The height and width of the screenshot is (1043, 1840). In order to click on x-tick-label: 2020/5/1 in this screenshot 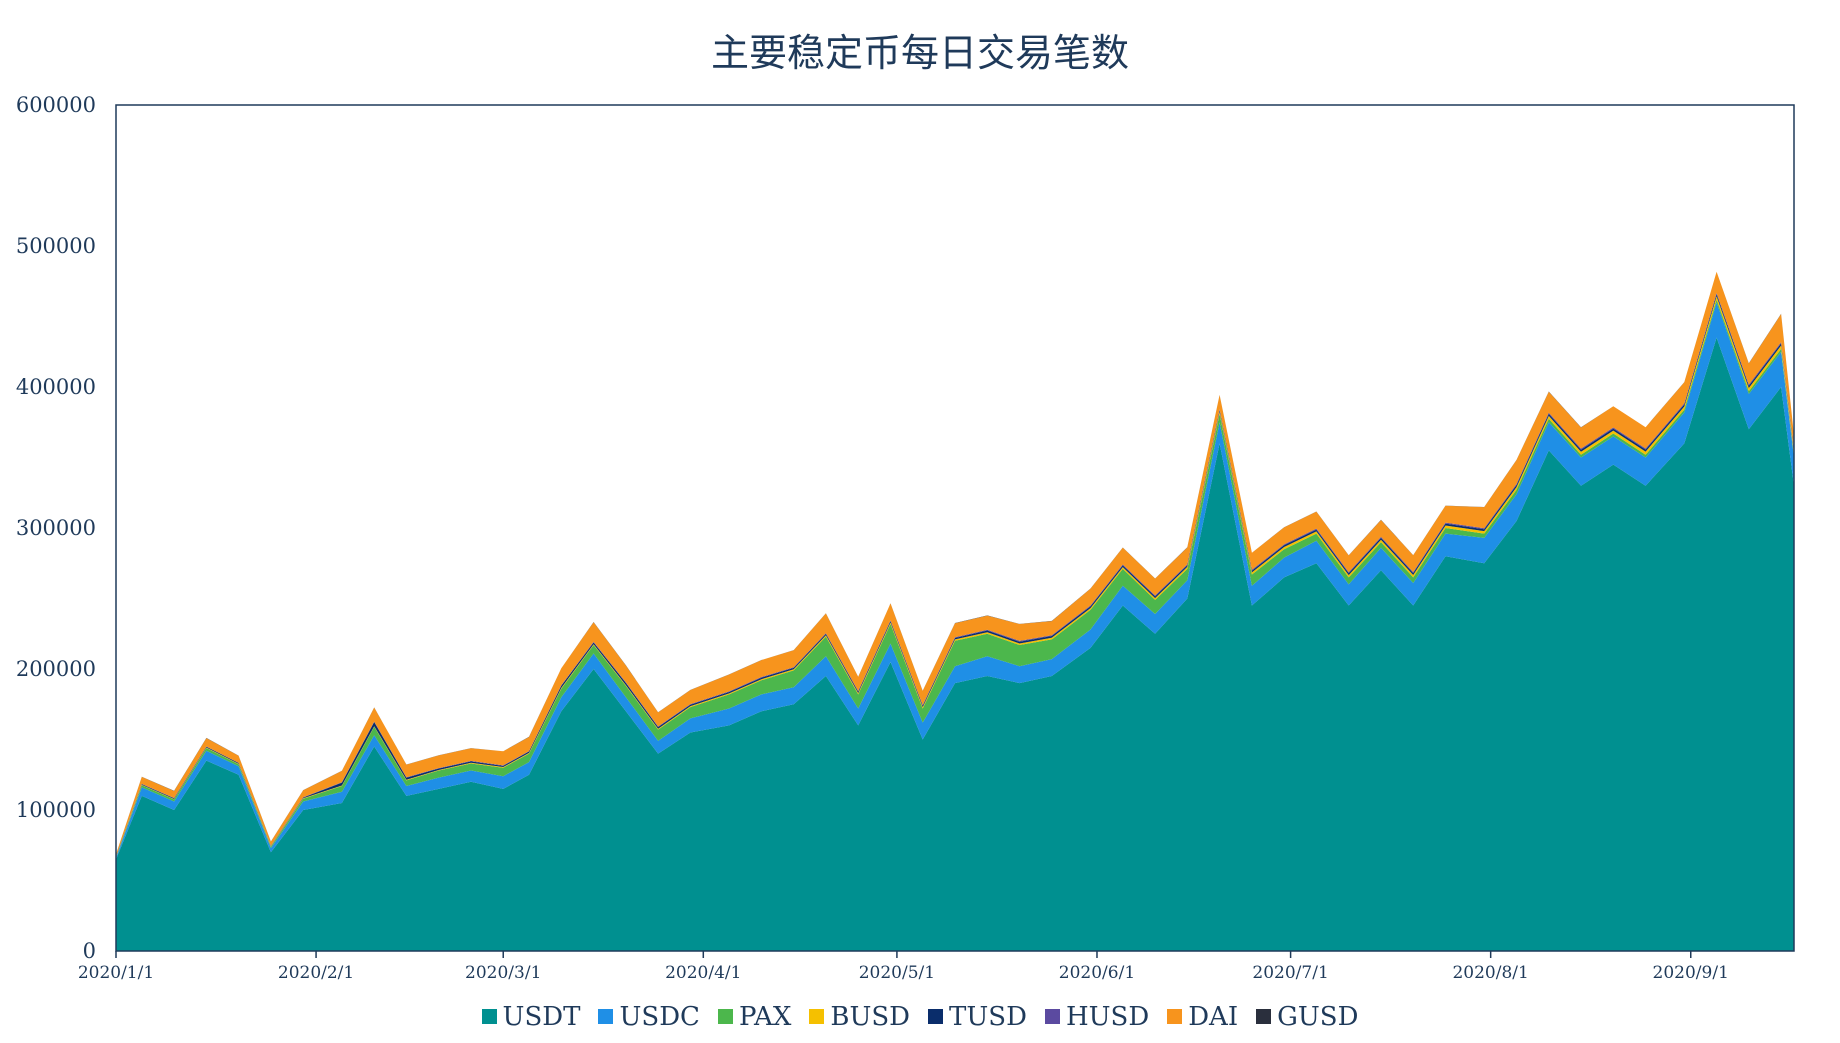, I will do `click(897, 973)`.